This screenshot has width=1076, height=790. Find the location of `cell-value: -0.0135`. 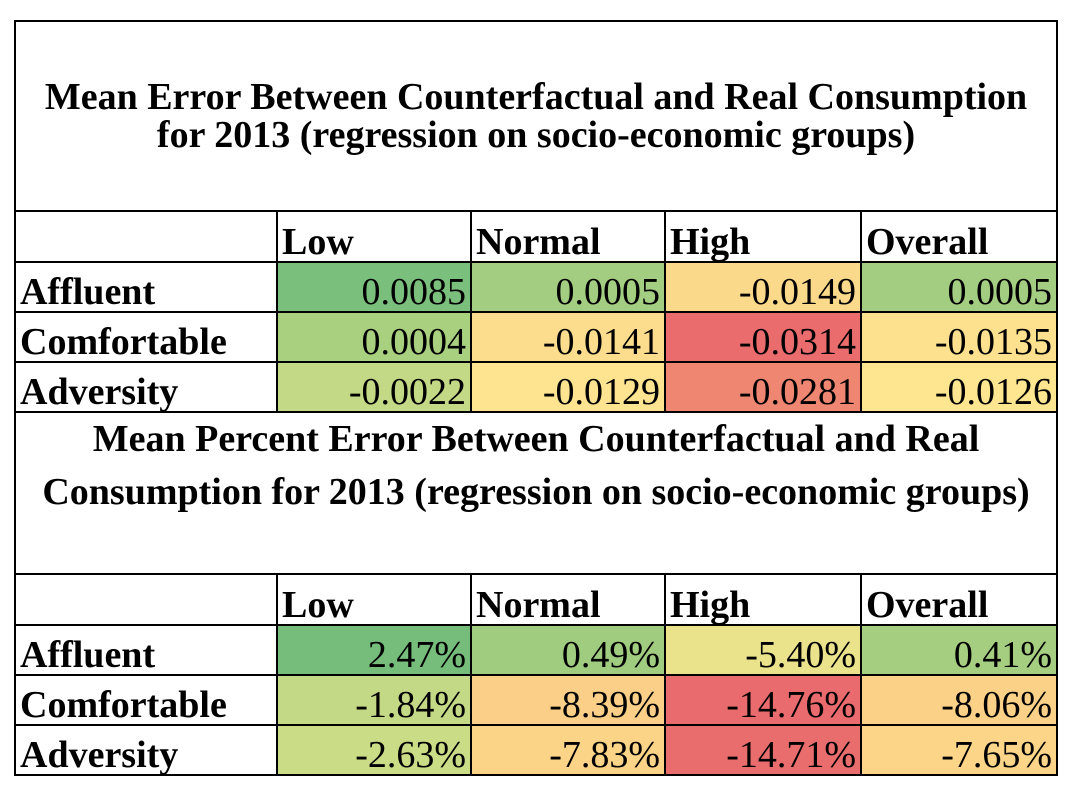

cell-value: -0.0135 is located at coordinates (959, 337).